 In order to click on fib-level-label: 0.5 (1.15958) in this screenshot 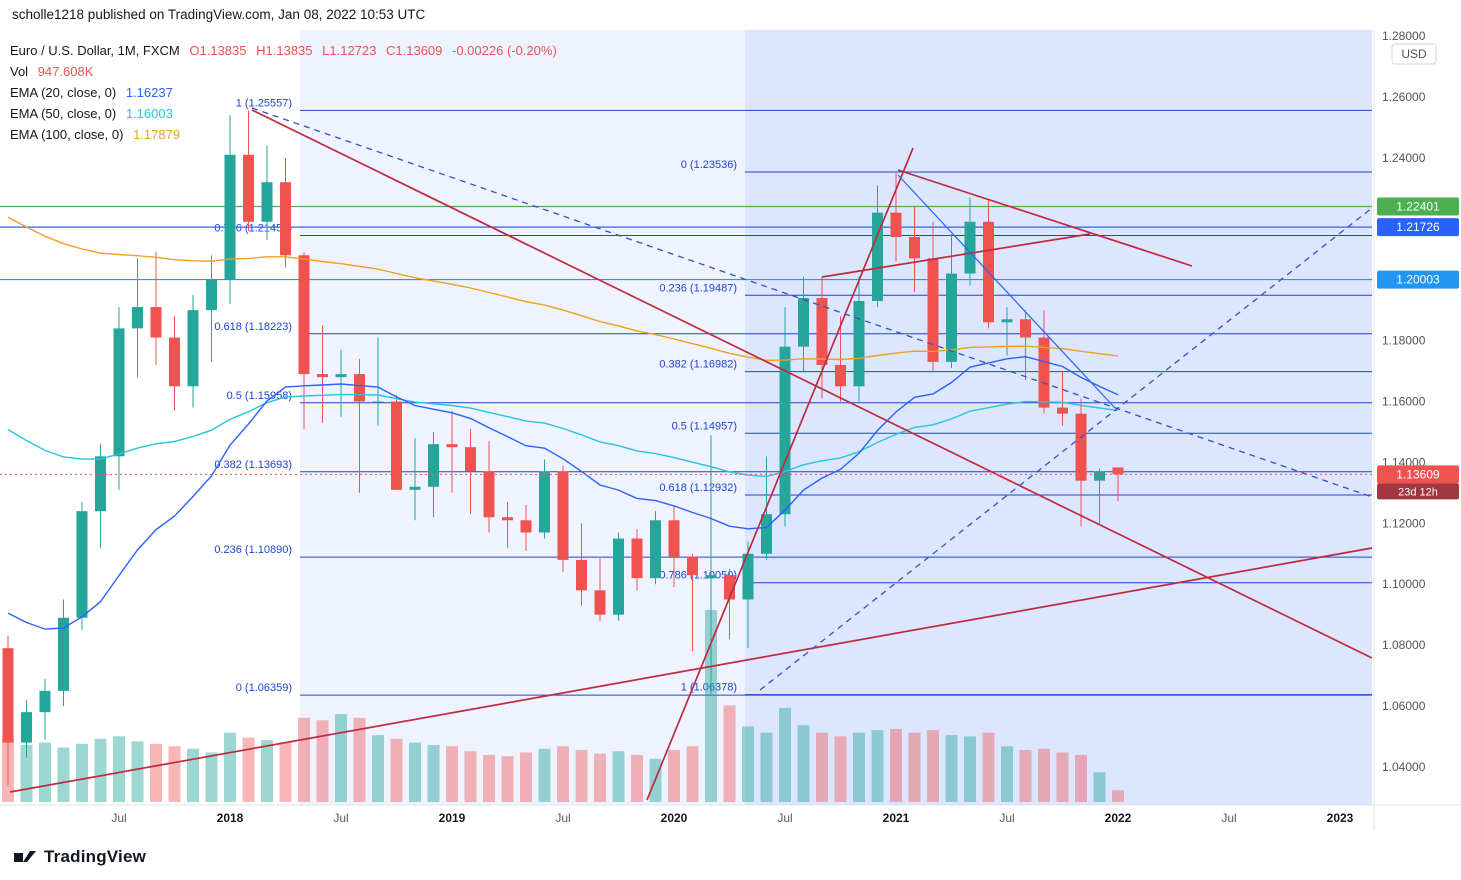, I will do `click(259, 396)`.